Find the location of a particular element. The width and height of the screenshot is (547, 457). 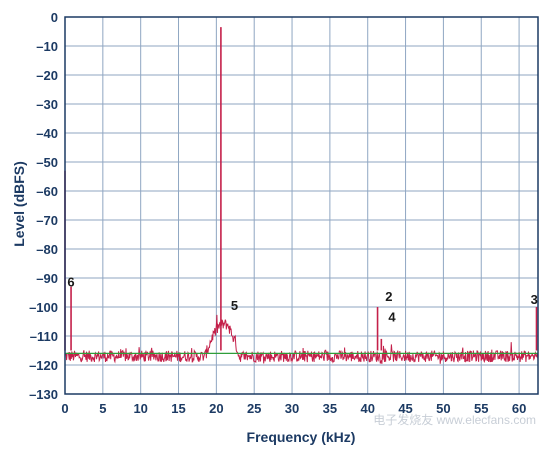

y-tick-label: –120 is located at coordinates (43, 365).